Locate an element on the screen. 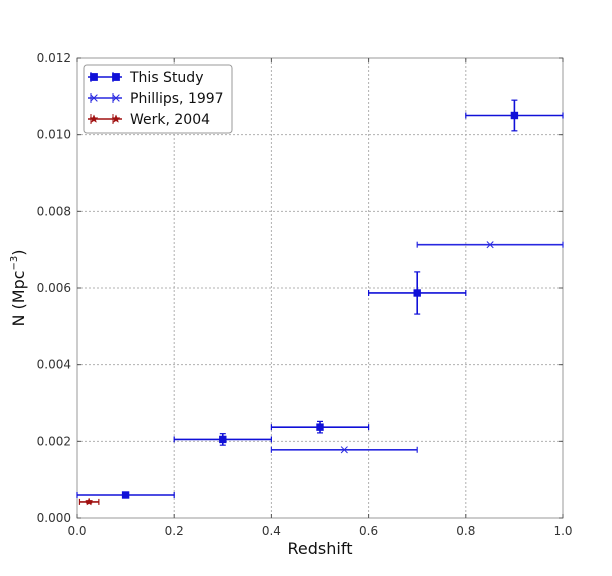 The width and height of the screenshot is (612, 576). x-tick-label: 1.0 is located at coordinates (562, 531).